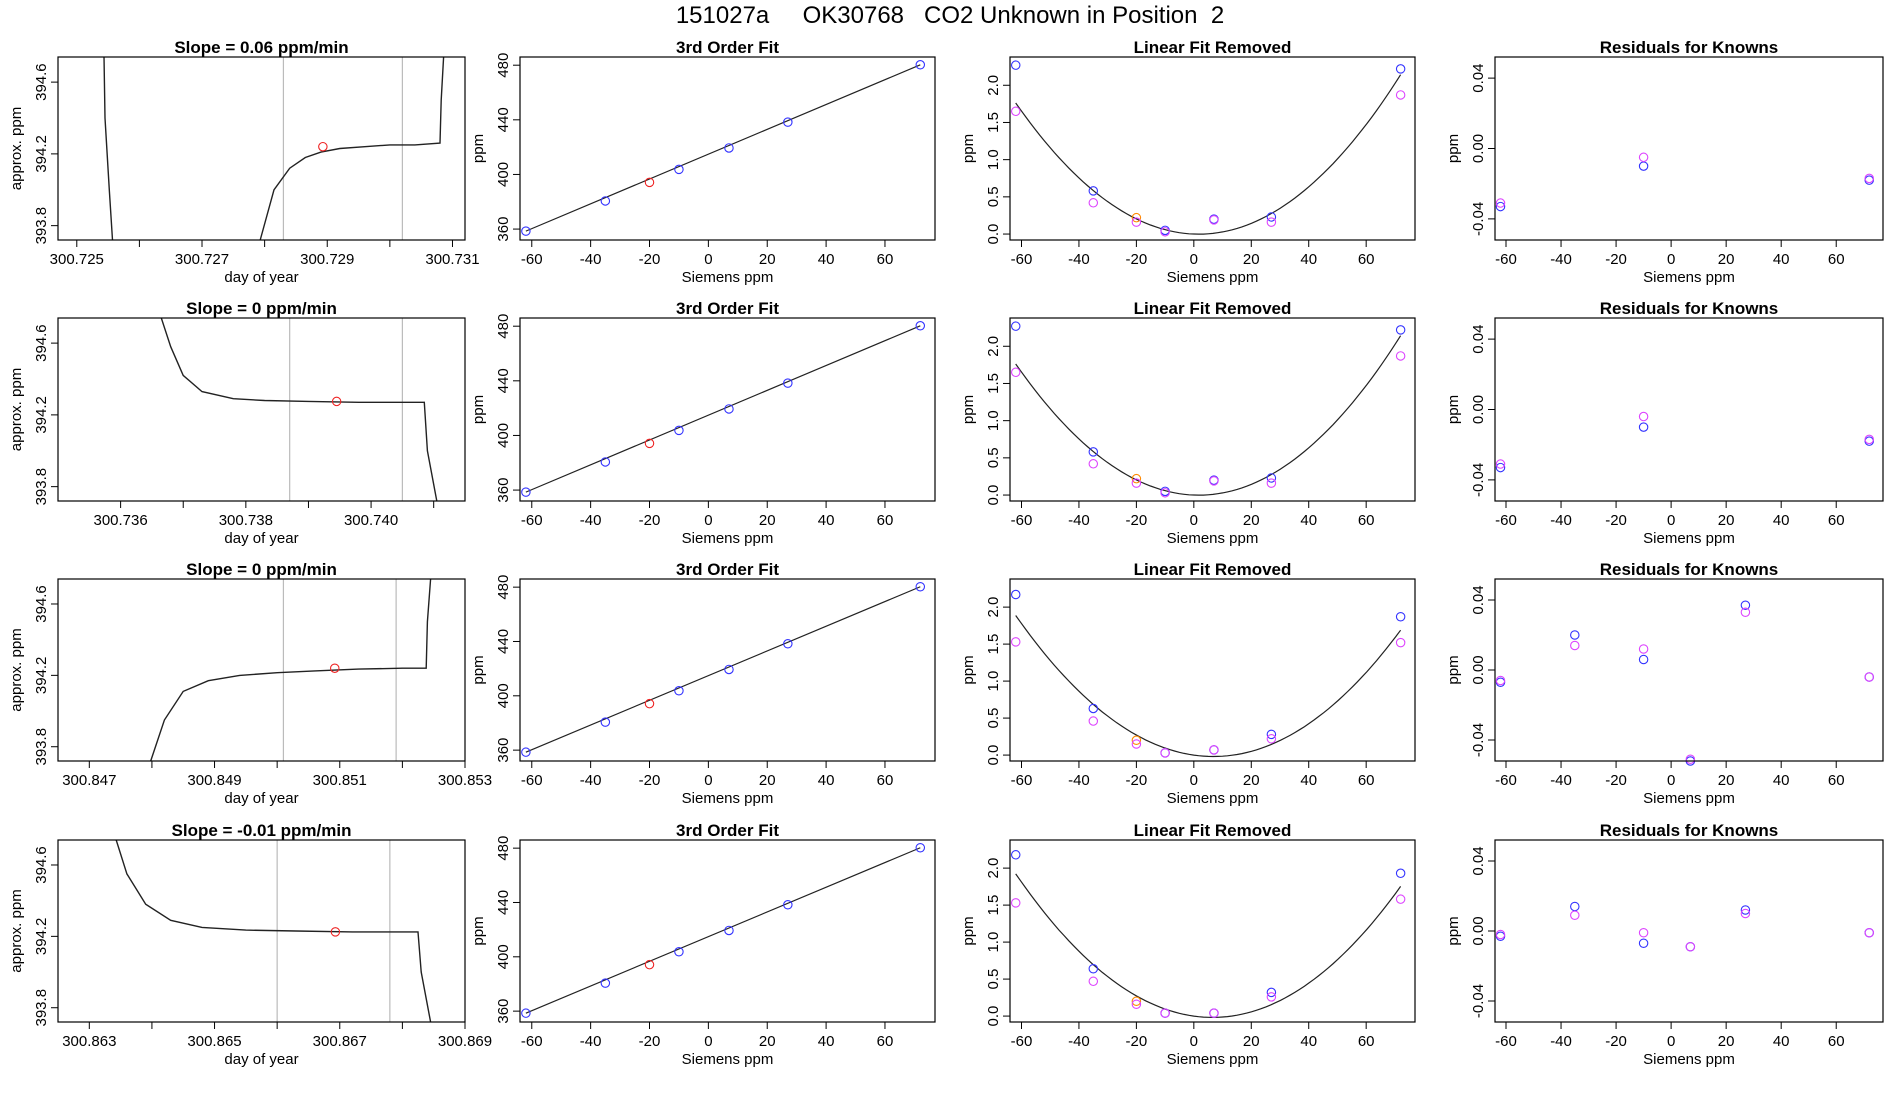  What do you see at coordinates (465, 780) in the screenshot?
I see `x-tick-label: 300.853` at bounding box center [465, 780].